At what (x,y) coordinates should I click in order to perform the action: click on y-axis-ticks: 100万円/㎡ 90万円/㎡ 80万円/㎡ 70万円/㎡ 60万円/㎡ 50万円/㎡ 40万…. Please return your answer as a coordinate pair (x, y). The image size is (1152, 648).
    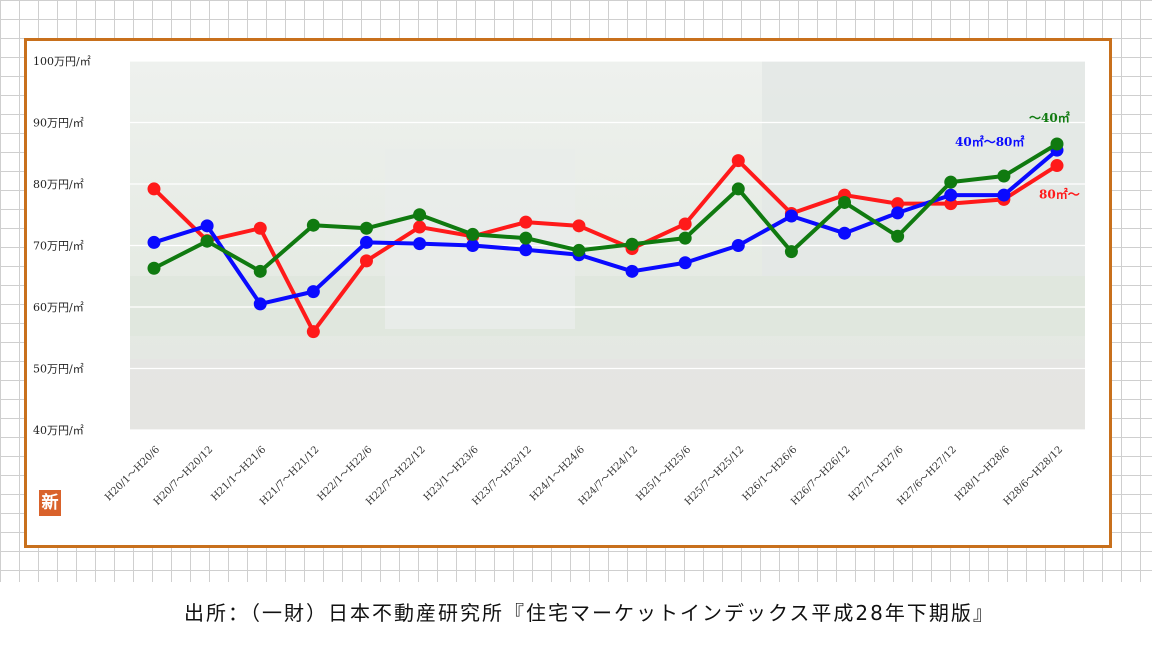
    Looking at the image, I should click on (62, 246).